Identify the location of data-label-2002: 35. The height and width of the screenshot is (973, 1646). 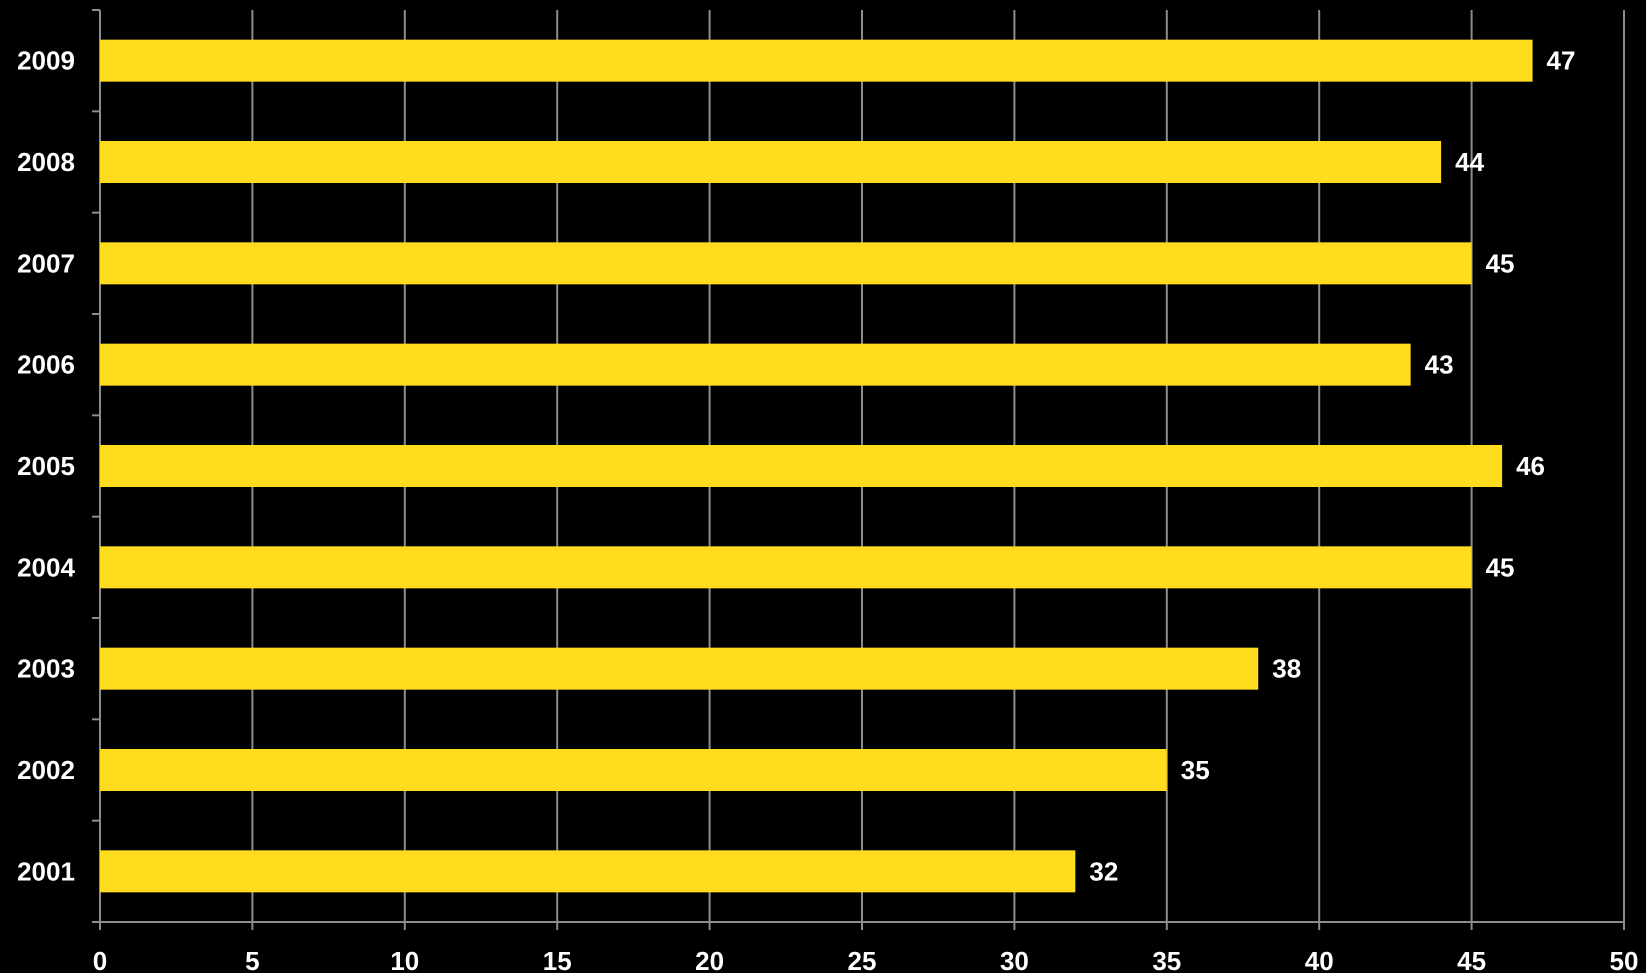
(1195, 770).